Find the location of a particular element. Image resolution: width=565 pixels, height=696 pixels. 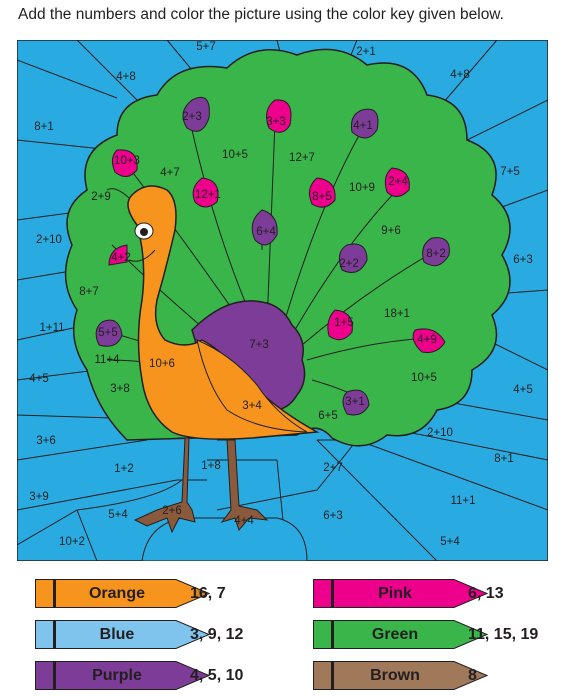

peacock-mouth-line is located at coordinates (142, 255).